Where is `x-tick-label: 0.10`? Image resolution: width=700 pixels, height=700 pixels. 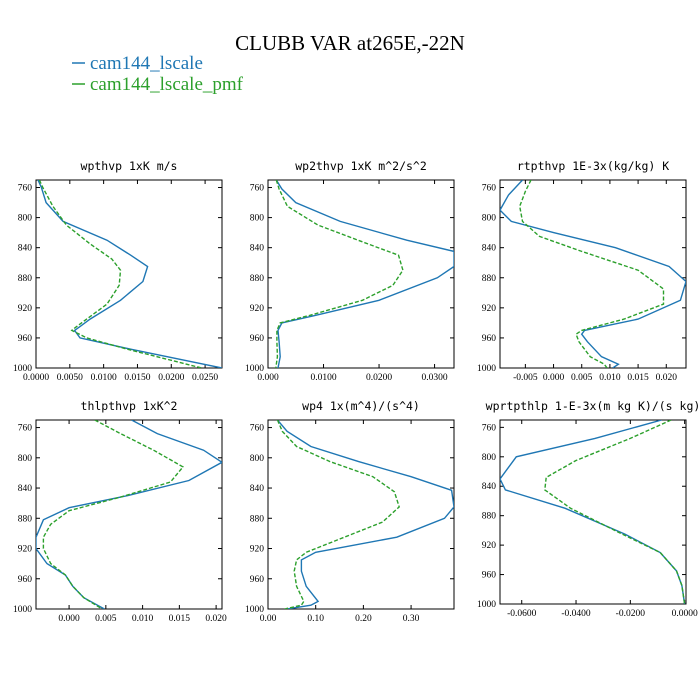 x-tick-label: 0.10 is located at coordinates (315, 619).